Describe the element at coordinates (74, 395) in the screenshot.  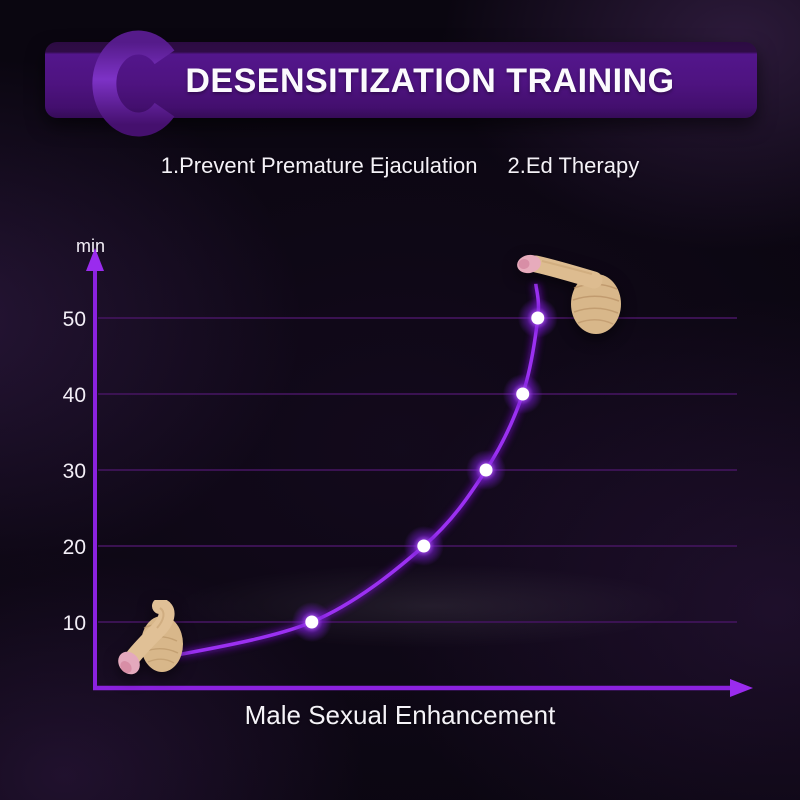
I see `y-tick-label: 40` at that location.